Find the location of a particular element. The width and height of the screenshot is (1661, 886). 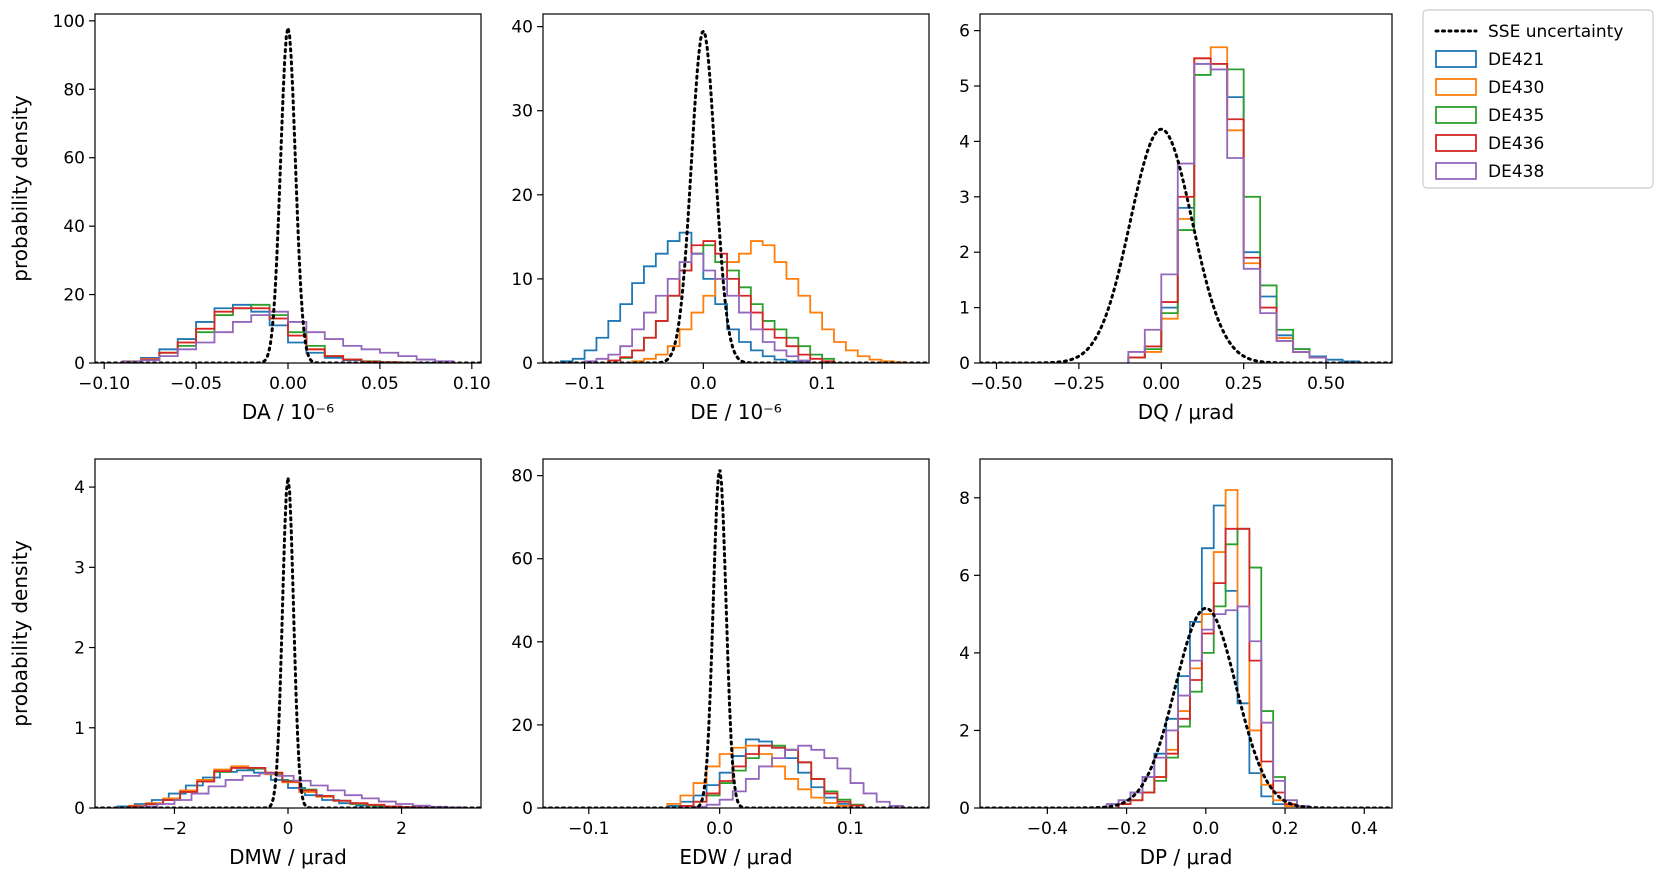

legend-box is located at coordinates (1538, 99).